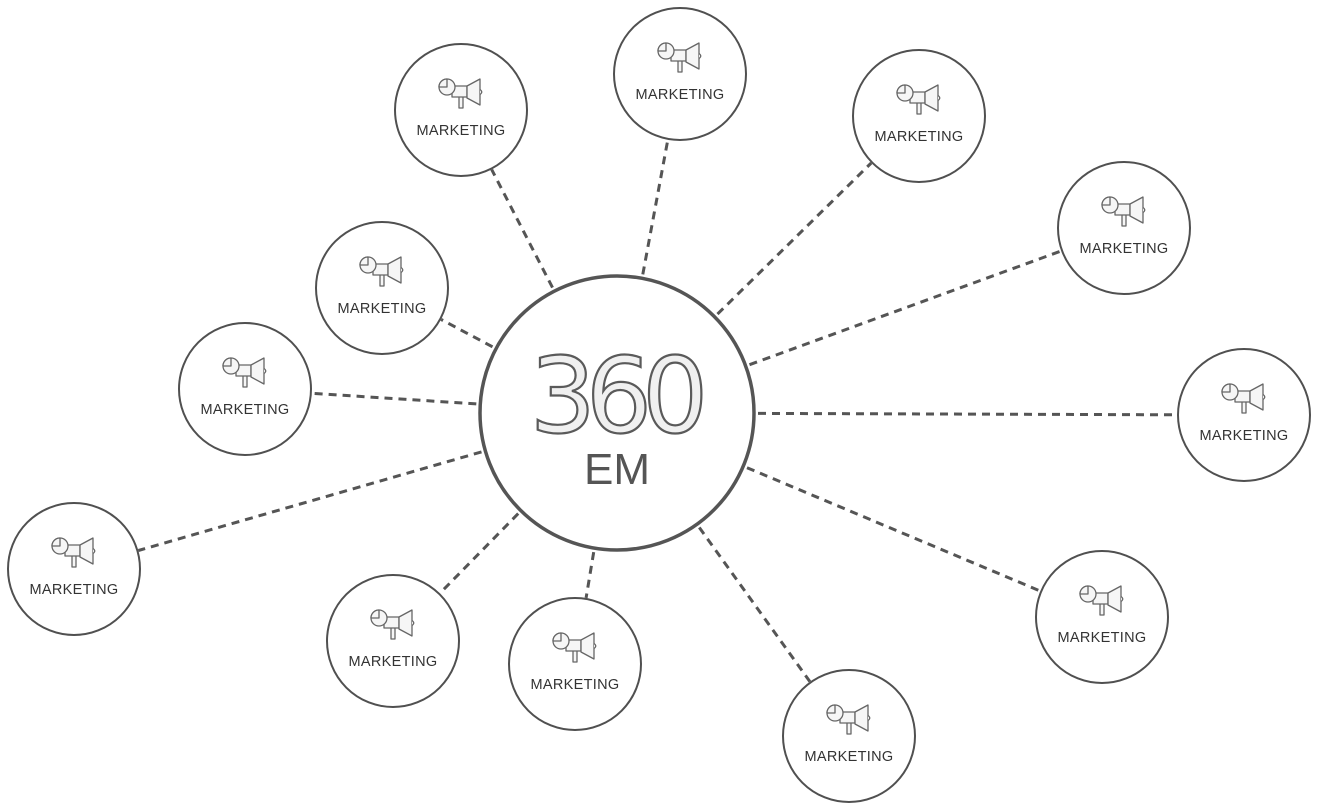  I want to click on hub-number: 360, so click(616, 396).